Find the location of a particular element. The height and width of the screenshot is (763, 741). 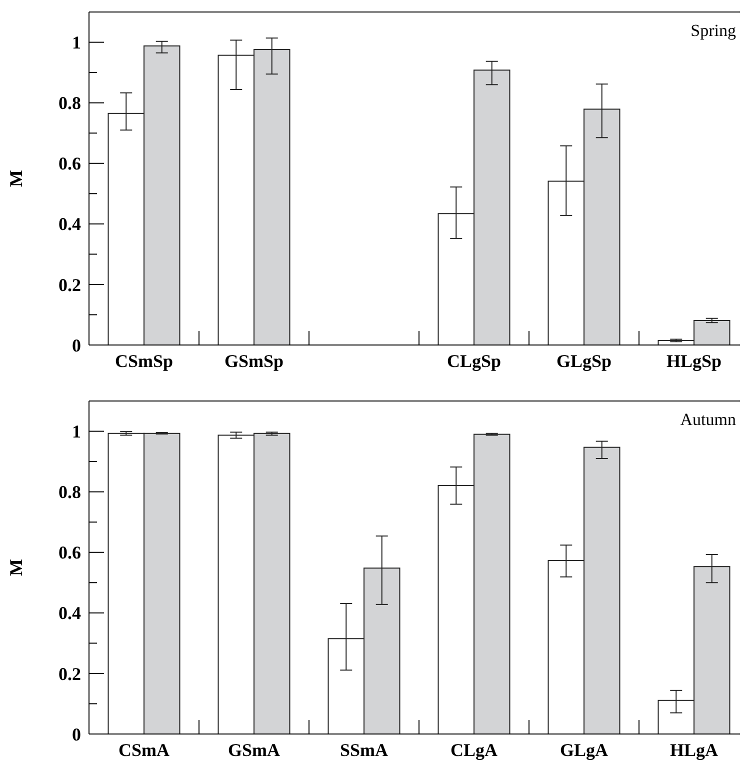

x-tick-label: GSmA is located at coordinates (254, 750).